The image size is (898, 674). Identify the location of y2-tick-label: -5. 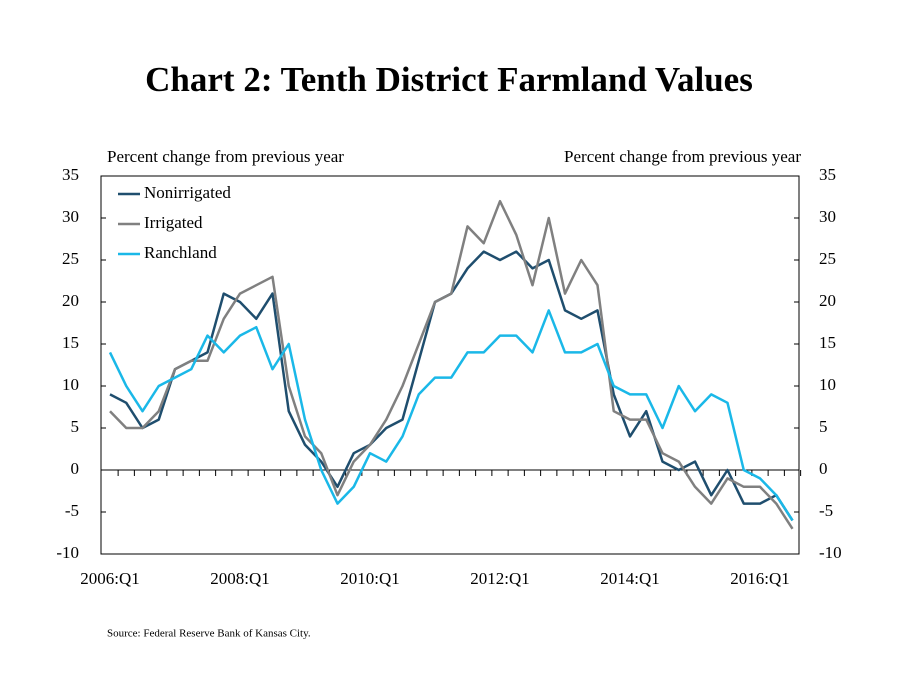
(826, 510).